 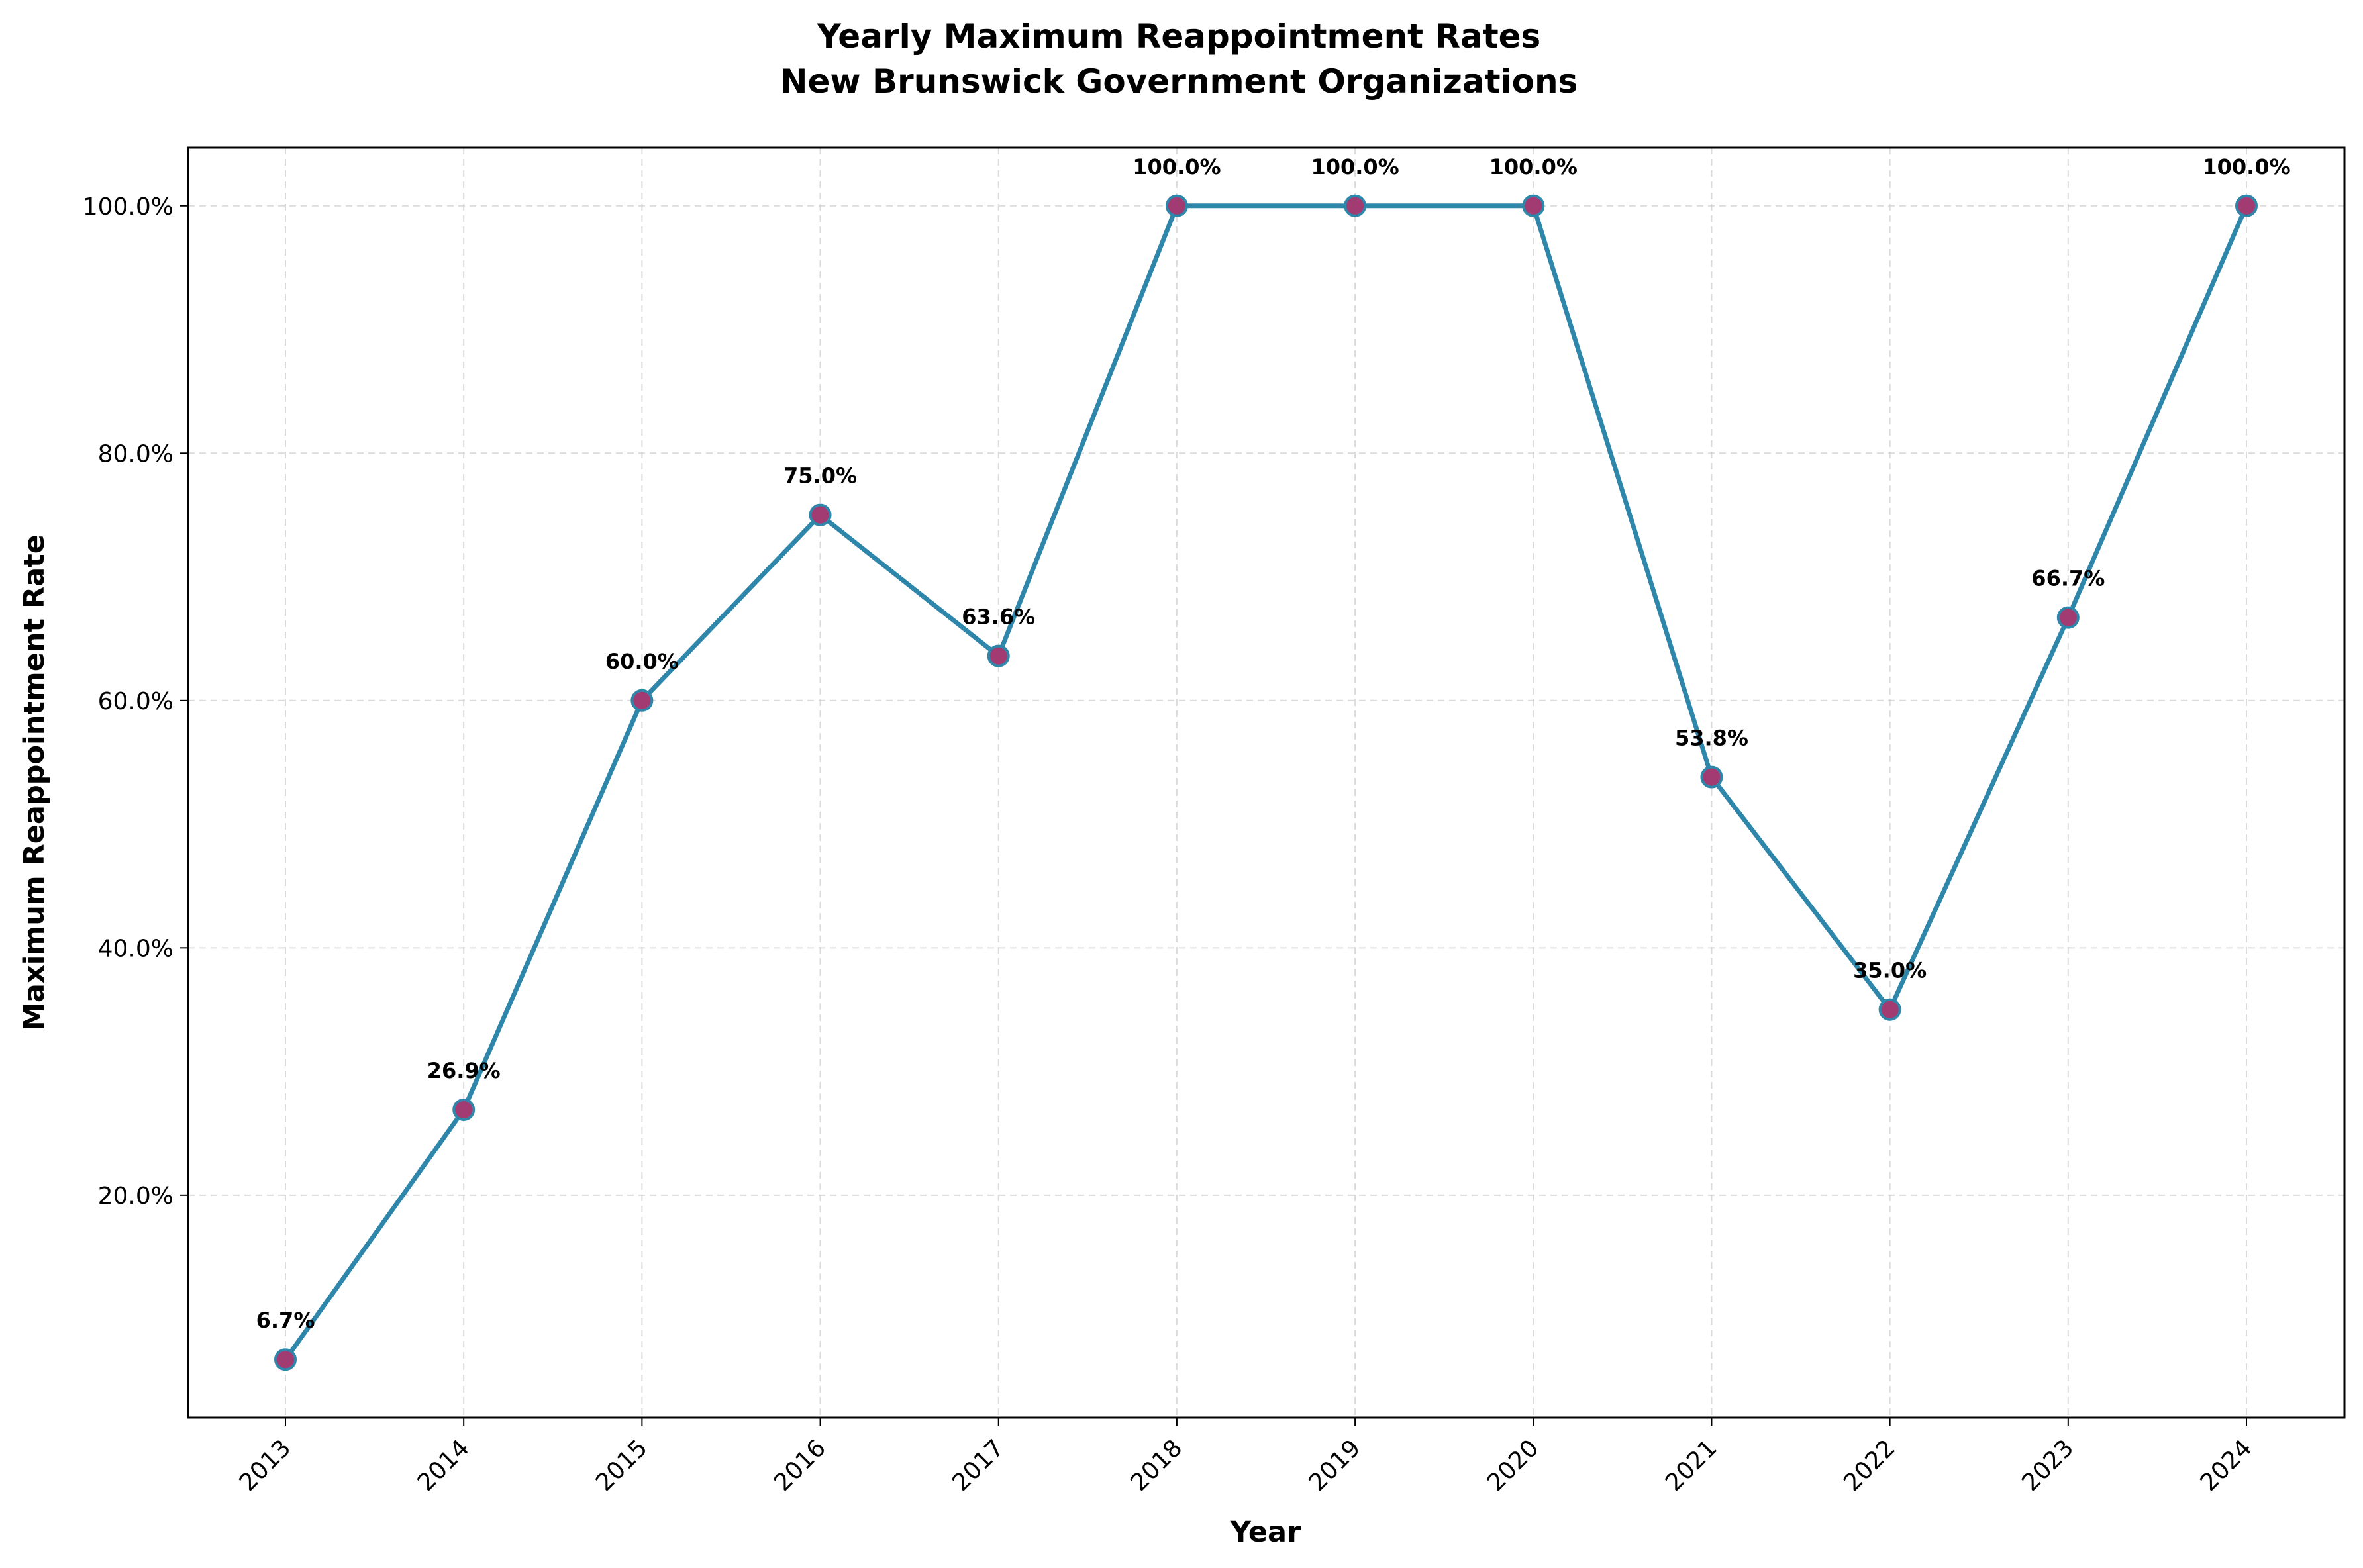 What do you see at coordinates (1890, 970) in the screenshot?
I see `data-label: 35.0%` at bounding box center [1890, 970].